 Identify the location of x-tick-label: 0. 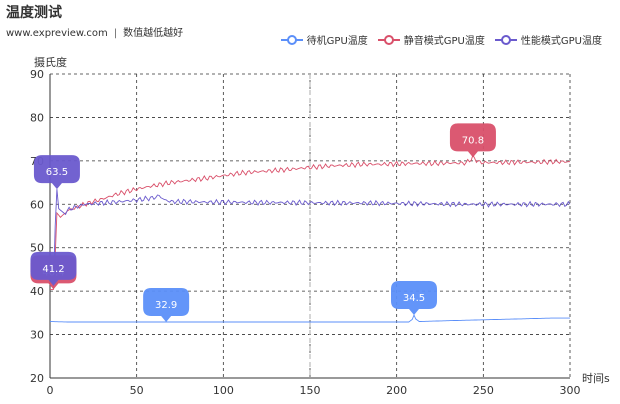
(50, 390).